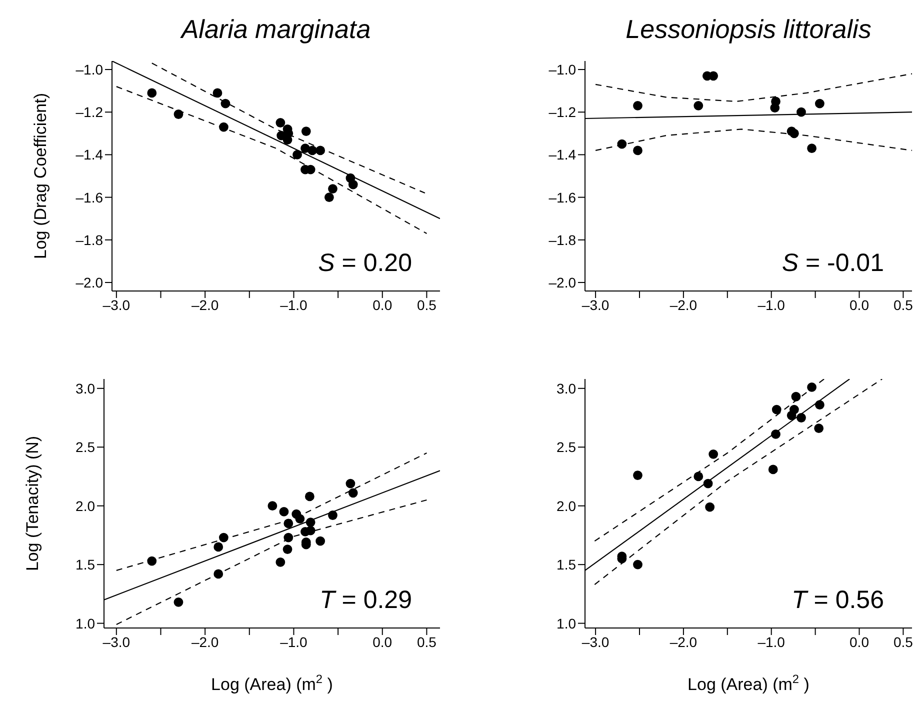 The height and width of the screenshot is (714, 920). I want to click on annotation: S = 0.20, so click(365, 263).